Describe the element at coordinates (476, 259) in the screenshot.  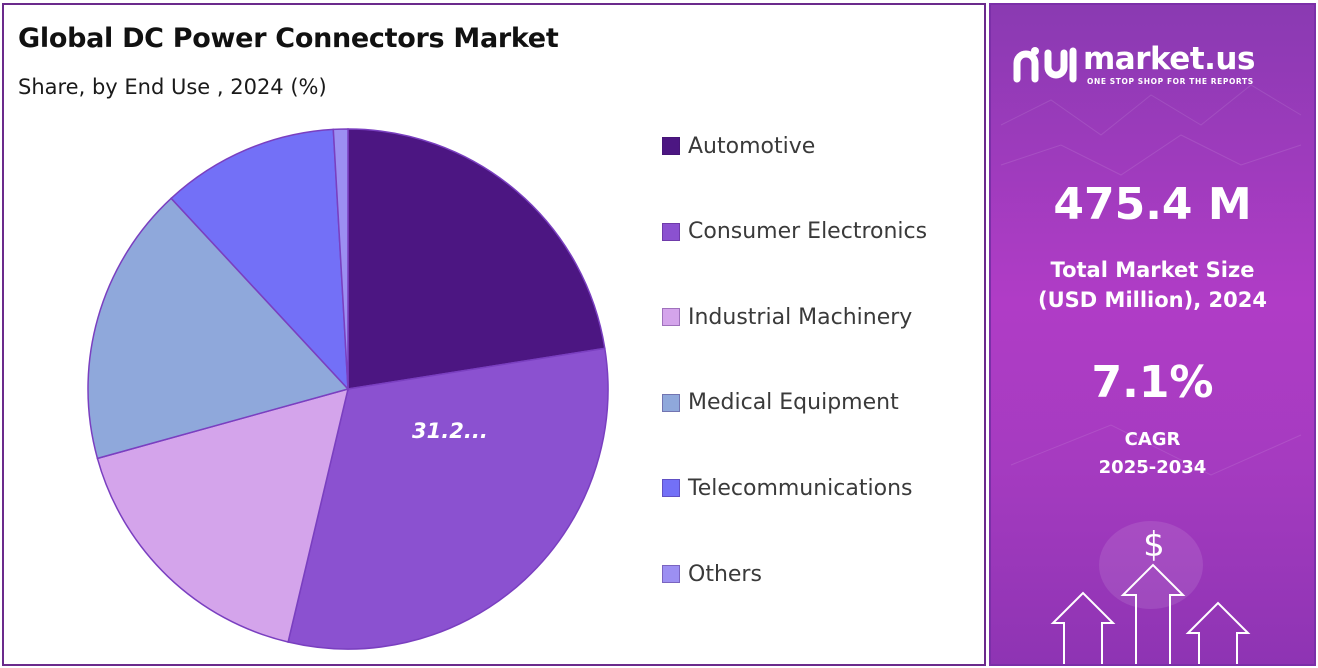
I see `pie-slice-automotive` at that location.